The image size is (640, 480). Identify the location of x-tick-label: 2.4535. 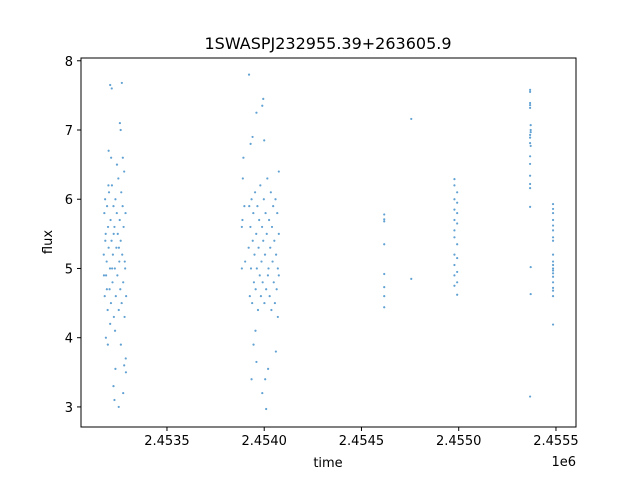
(167, 441).